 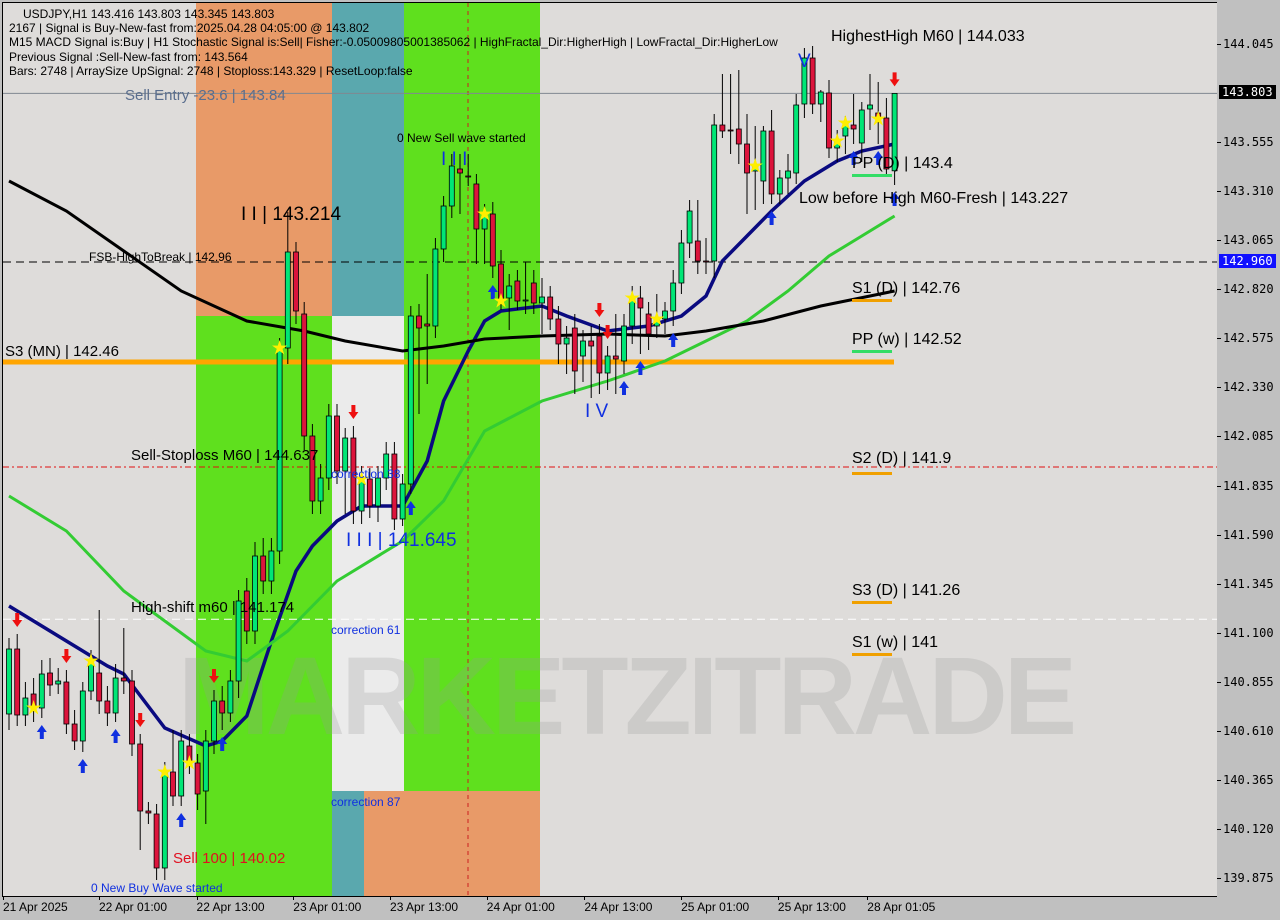 I want to click on pp-d-underline, so click(x=872, y=175).